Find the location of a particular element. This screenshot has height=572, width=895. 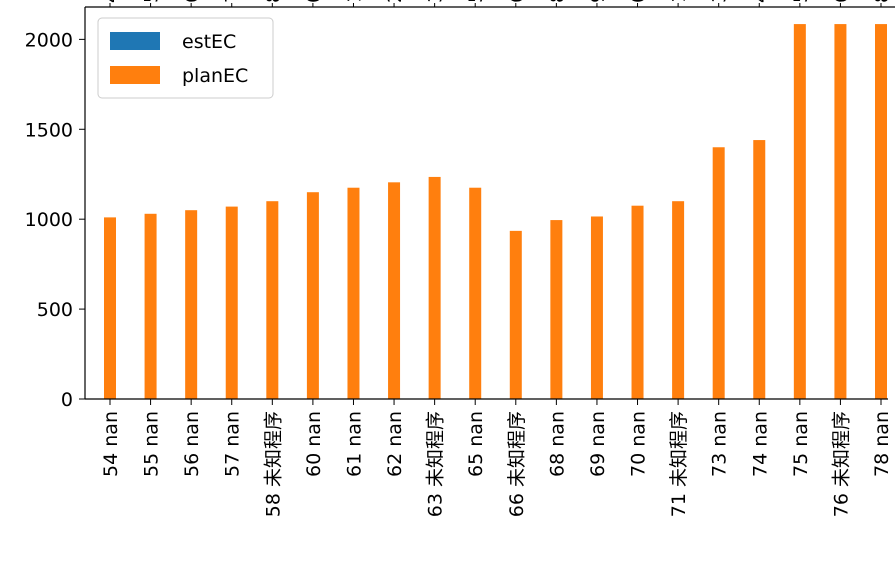

top-tick-label-19: 8 is located at coordinates (882, 1).